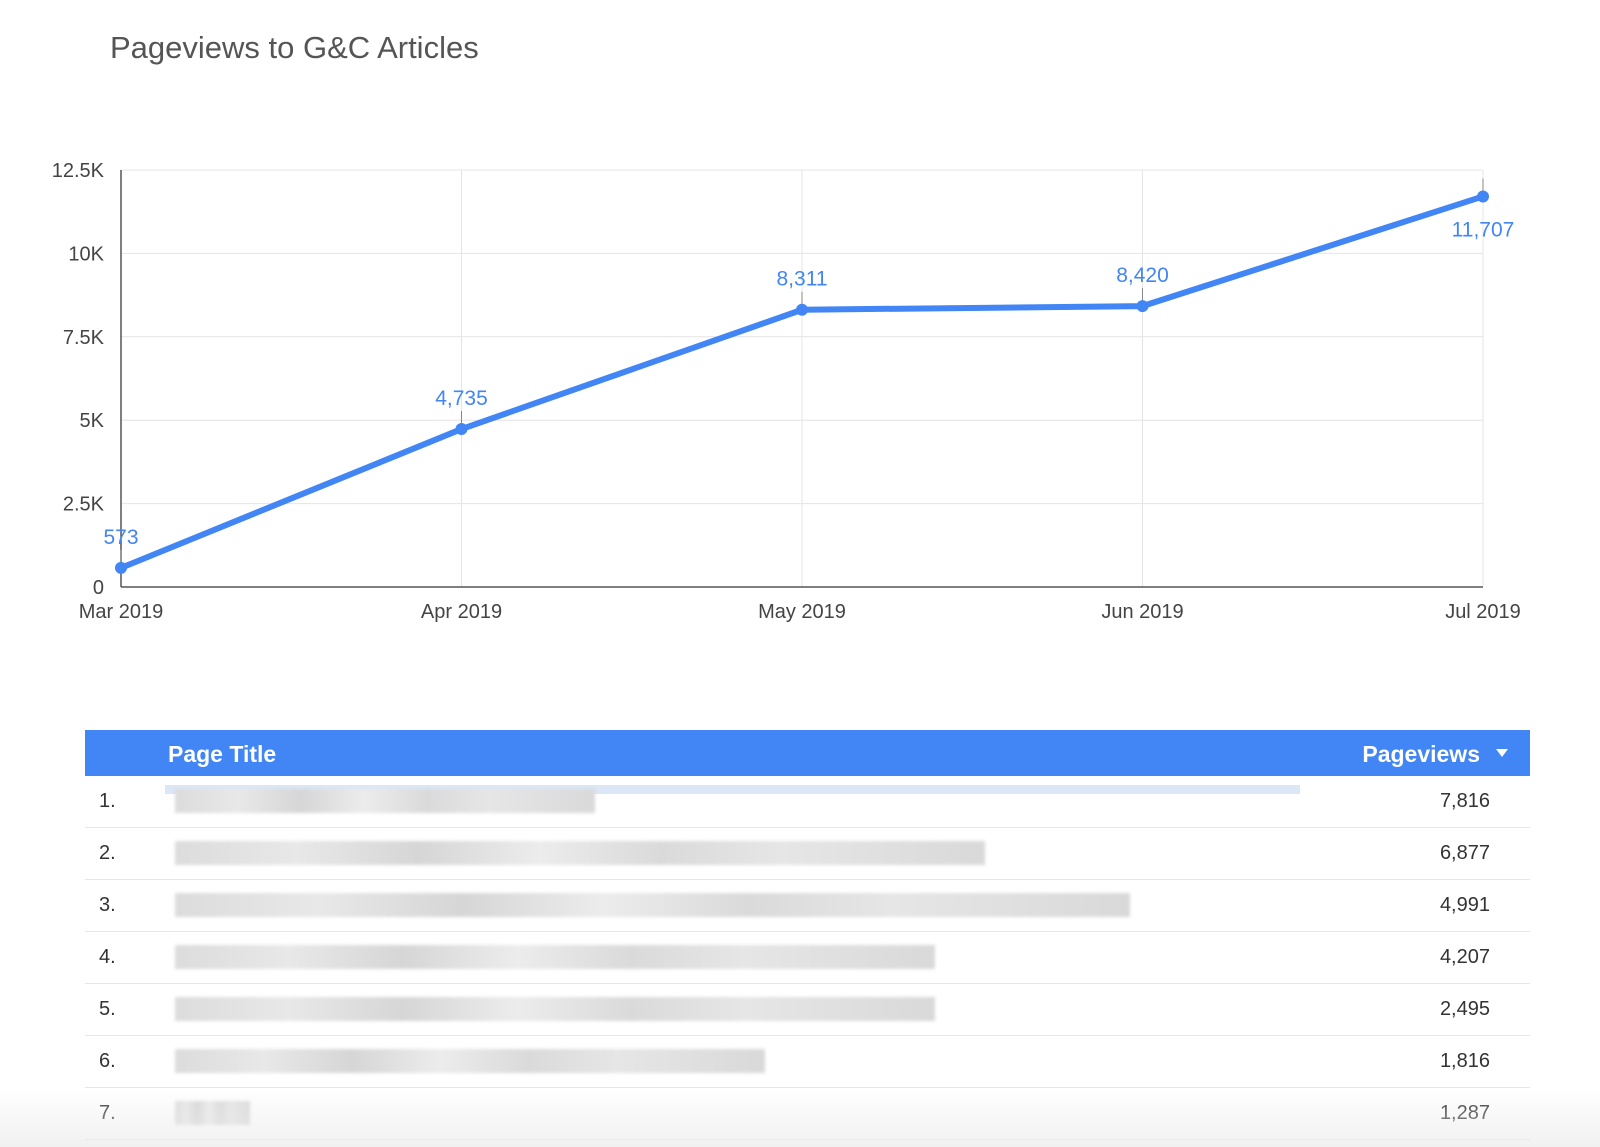 This screenshot has height=1147, width=1600. I want to click on data-label: 11,707, so click(1483, 229).